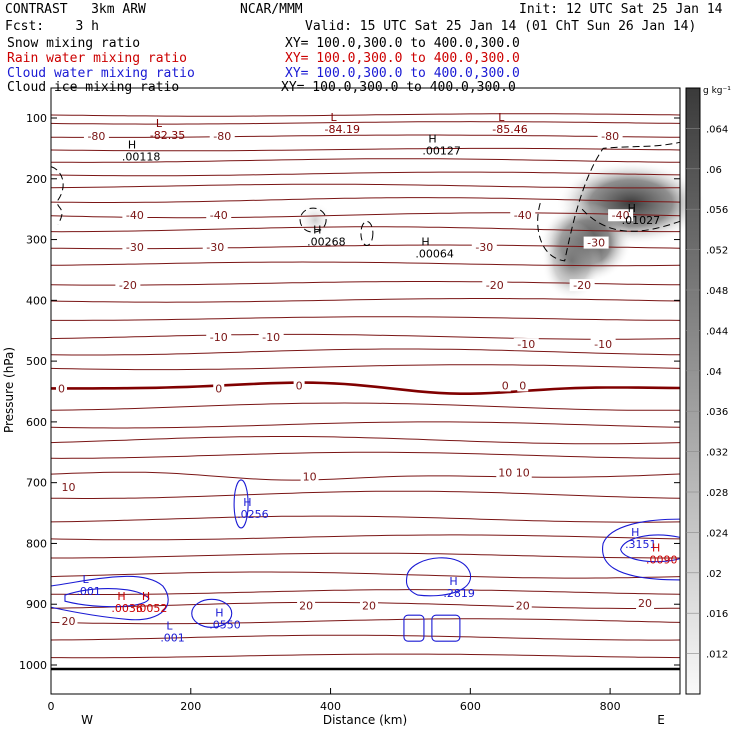 This screenshot has height=740, width=740. Describe the element at coordinates (97, 58) in the screenshot. I see `field-rain-name: Rain water mixing ratio` at that location.